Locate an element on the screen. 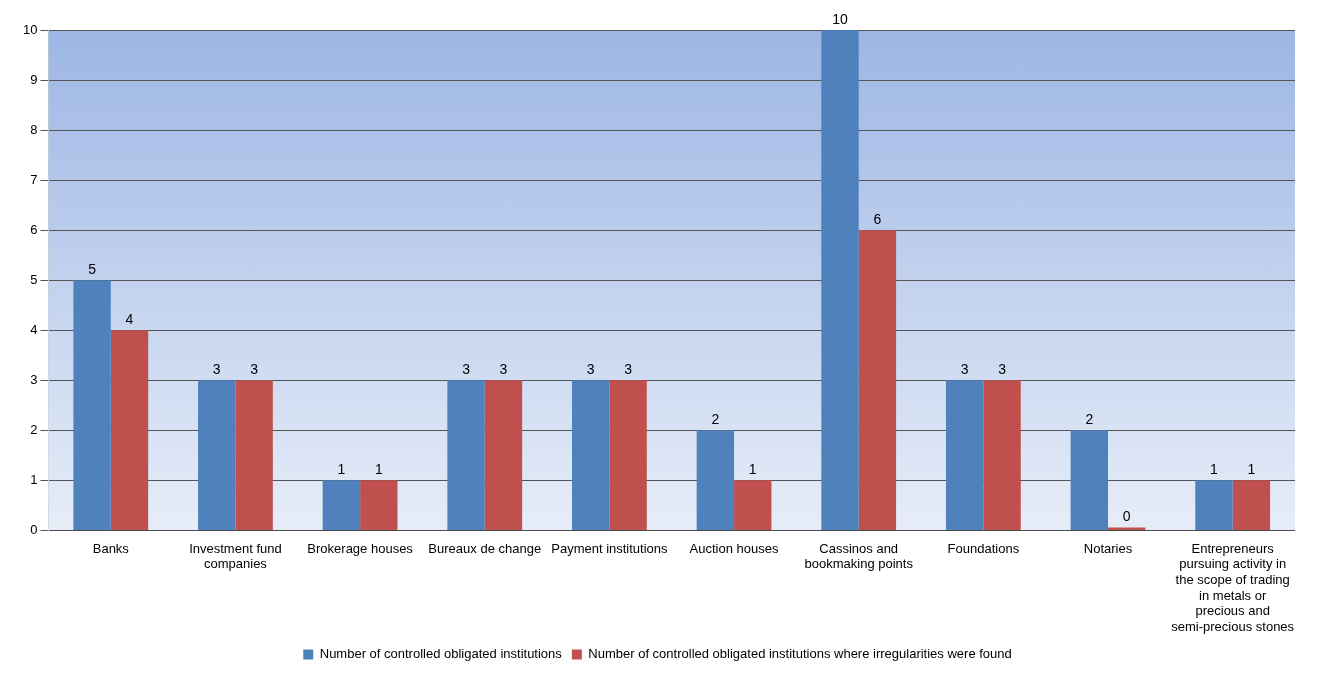 This screenshot has height=676, width=1335. data-label: 0 is located at coordinates (1126, 516).